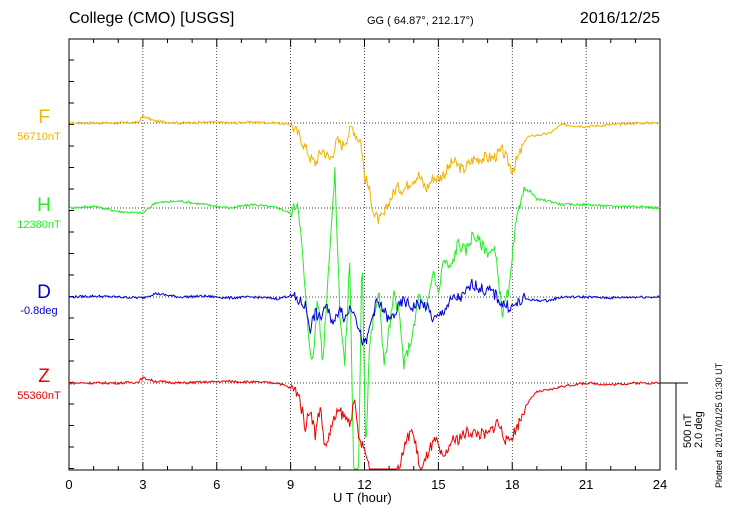 Image resolution: width=730 pixels, height=520 pixels. Describe the element at coordinates (364, 312) in the screenshot. I see `series-line-d` at that location.